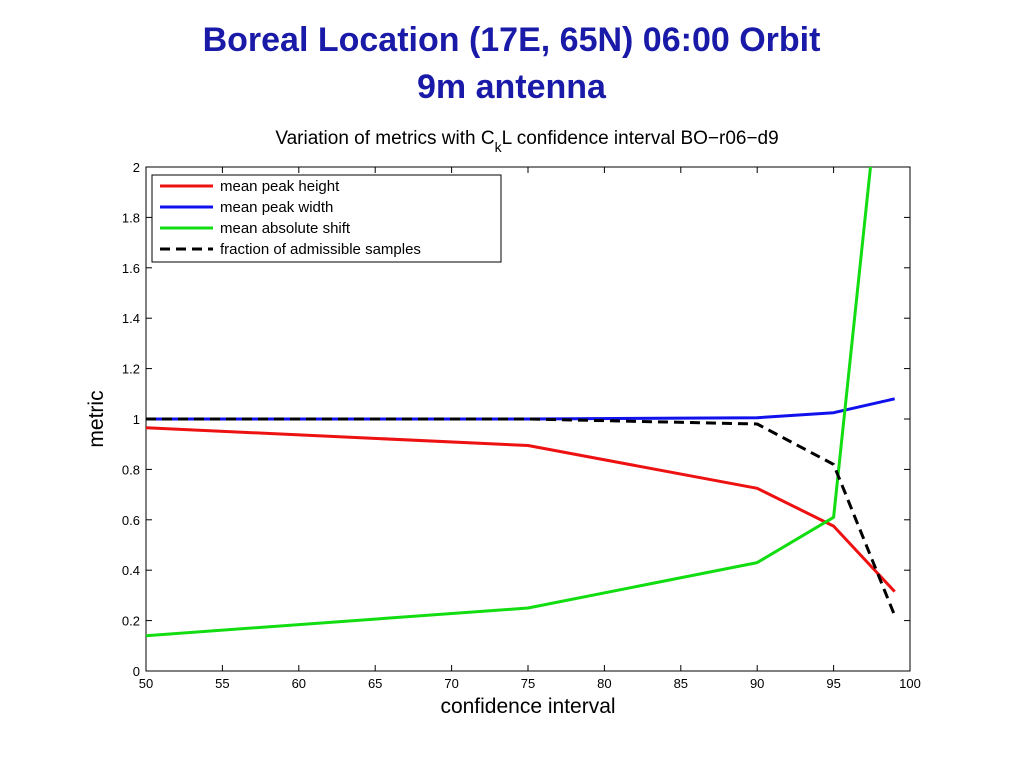 This screenshot has height=767, width=1023. I want to click on y-tick-label-5: 1, so click(136, 419).